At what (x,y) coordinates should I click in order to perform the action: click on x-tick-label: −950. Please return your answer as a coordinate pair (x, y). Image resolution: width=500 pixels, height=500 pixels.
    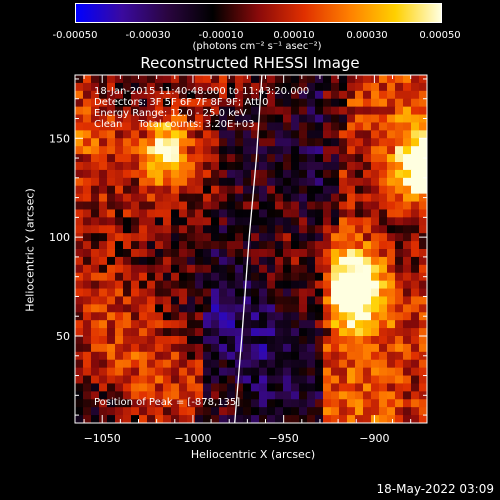
    Looking at the image, I should click on (284, 438).